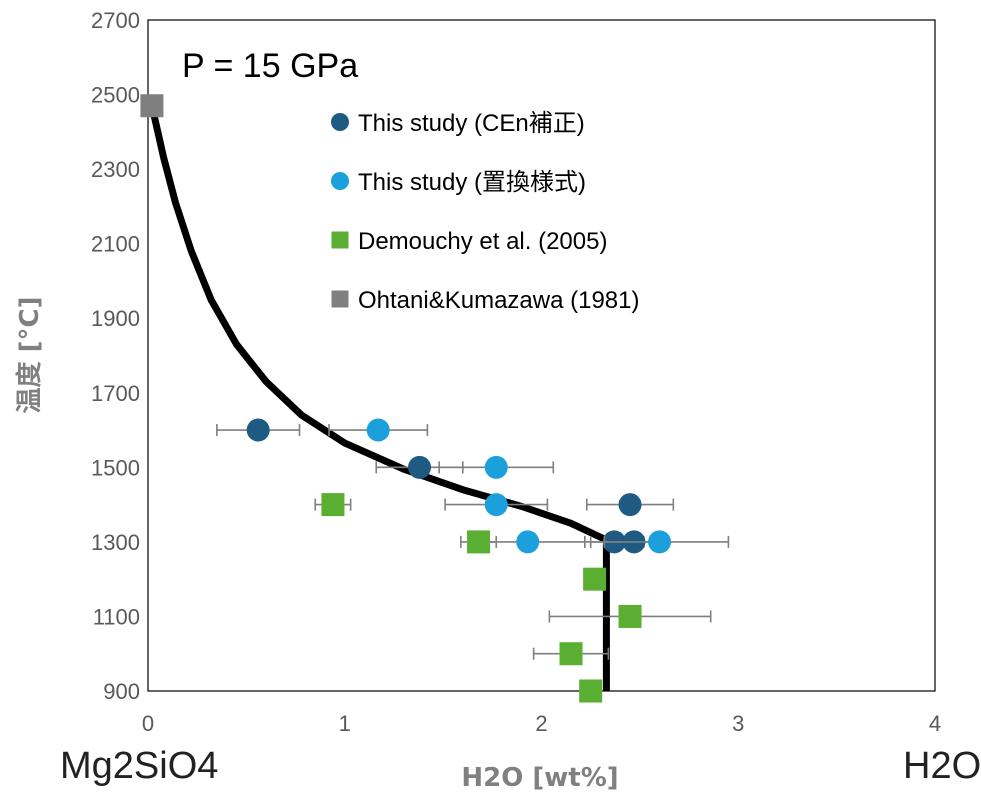 The image size is (981, 802). Describe the element at coordinates (539, 778) in the screenshot. I see `x-axis-title: H2O [wt%]` at that location.